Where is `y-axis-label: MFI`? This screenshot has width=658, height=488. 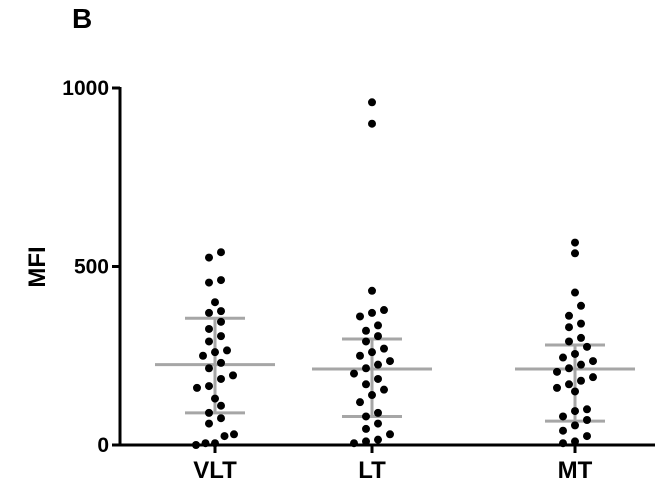 y-axis-label: MFI is located at coordinates (37, 266).